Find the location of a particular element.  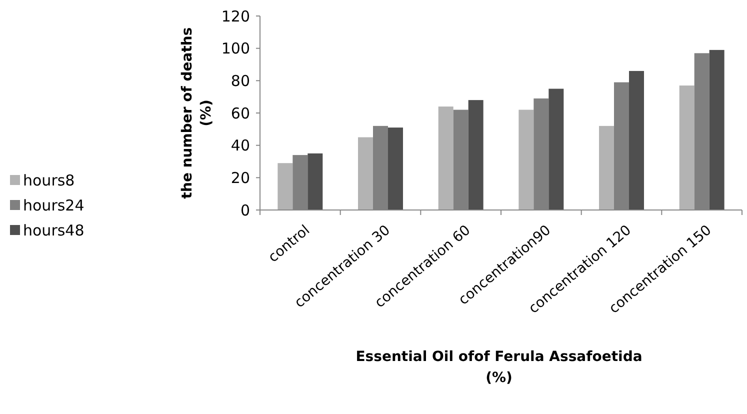

y-tick-label: 20 is located at coordinates (240, 177).